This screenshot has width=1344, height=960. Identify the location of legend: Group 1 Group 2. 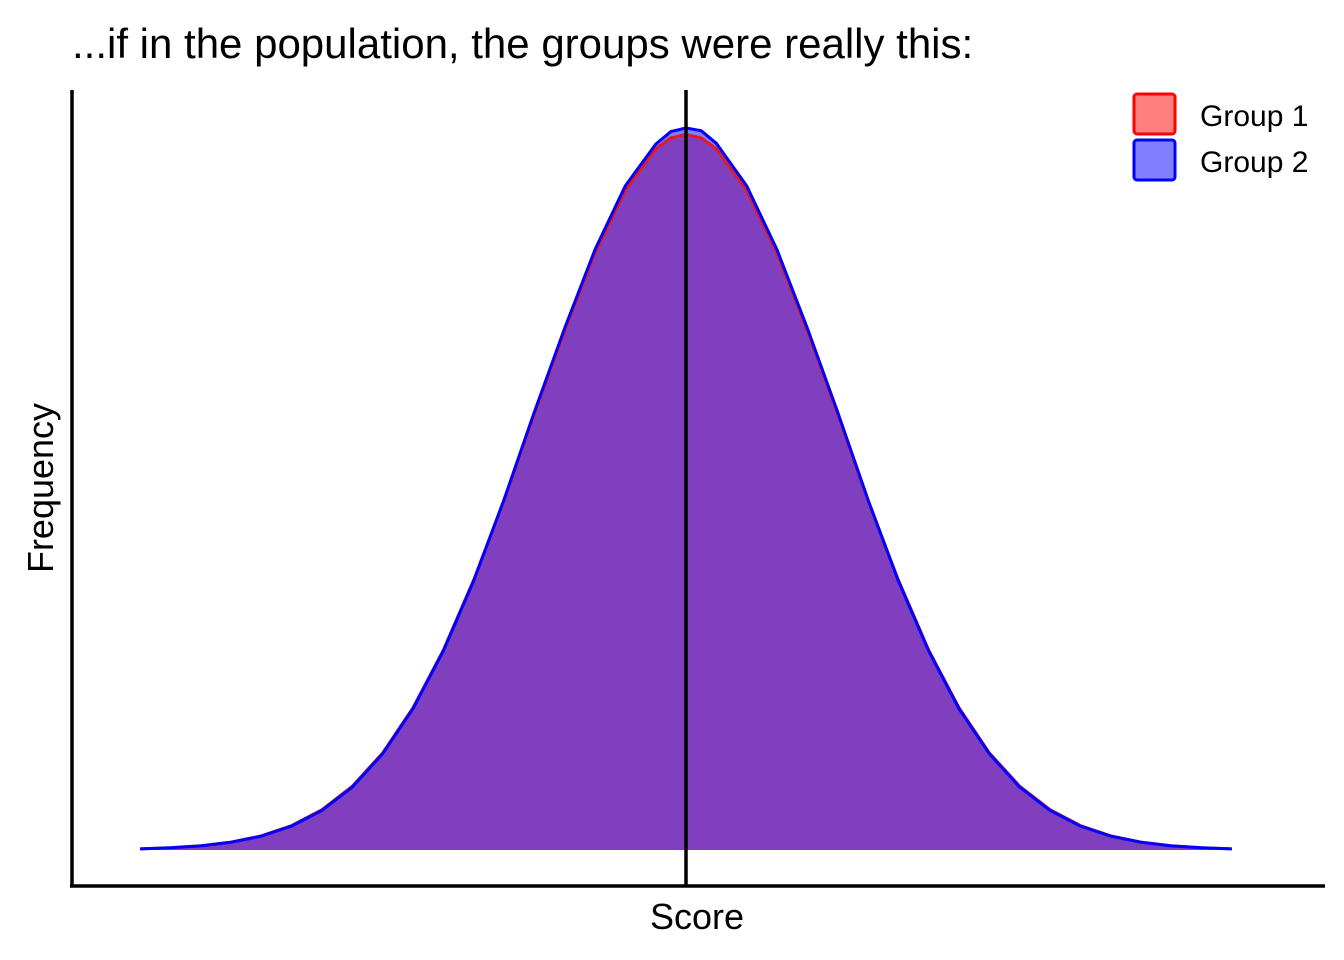
(1220, 137).